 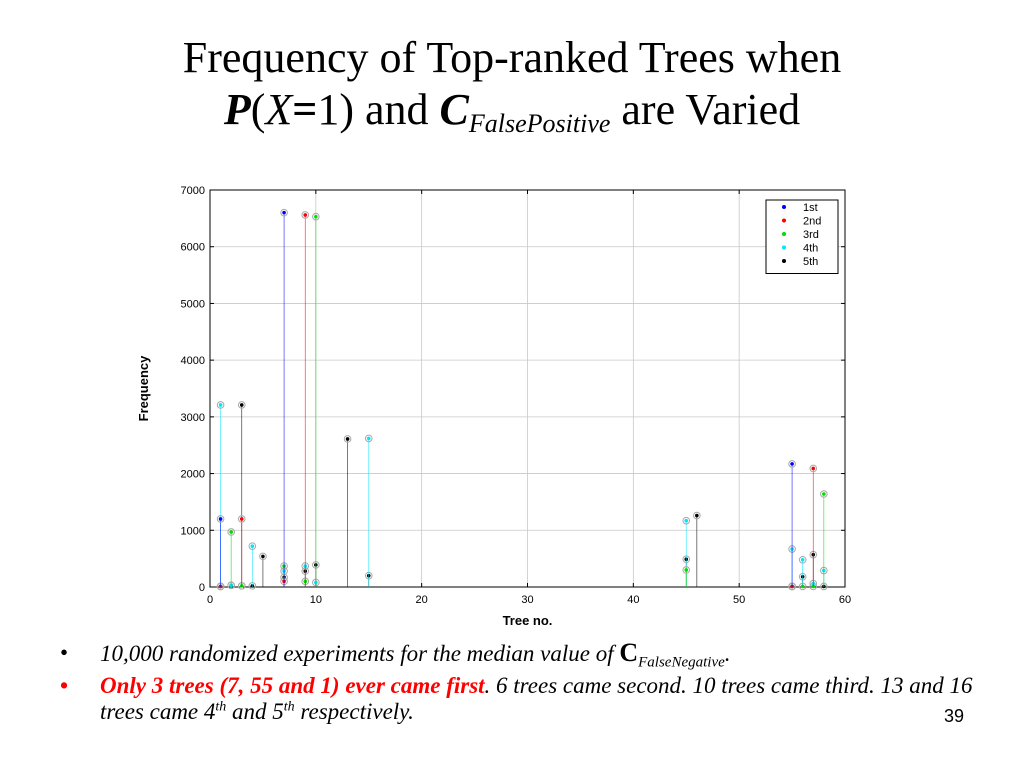 What do you see at coordinates (422, 600) in the screenshot?
I see `x-tick-label: 20` at bounding box center [422, 600].